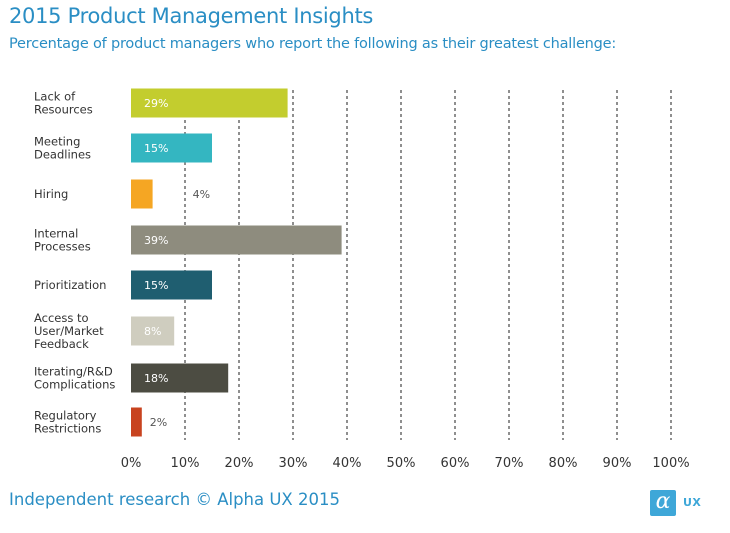 The width and height of the screenshot is (730, 533). Describe the element at coordinates (563, 463) in the screenshot. I see `x-tick-label-80: 80%` at that location.